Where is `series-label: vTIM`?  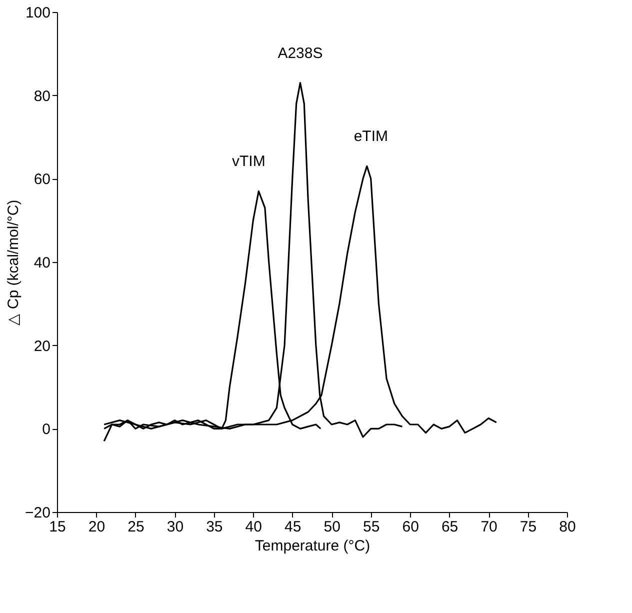
series-label: vTIM is located at coordinates (249, 161).